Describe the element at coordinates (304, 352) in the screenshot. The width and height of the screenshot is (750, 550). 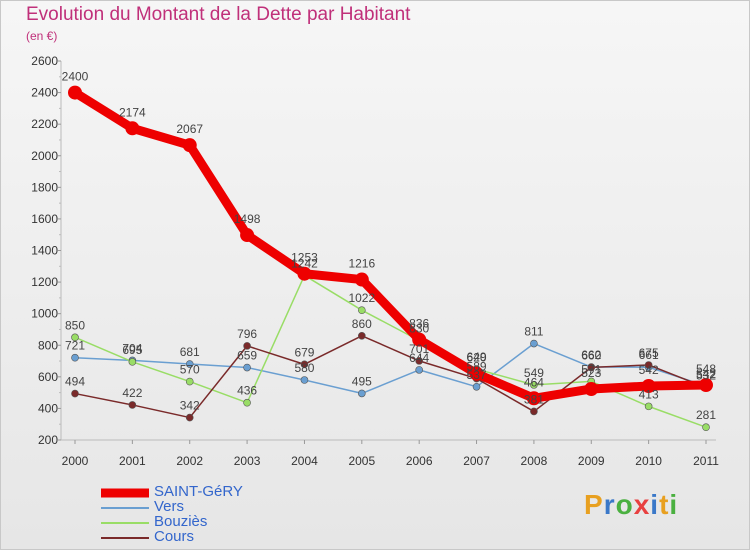
I see `data-label: 679` at that location.